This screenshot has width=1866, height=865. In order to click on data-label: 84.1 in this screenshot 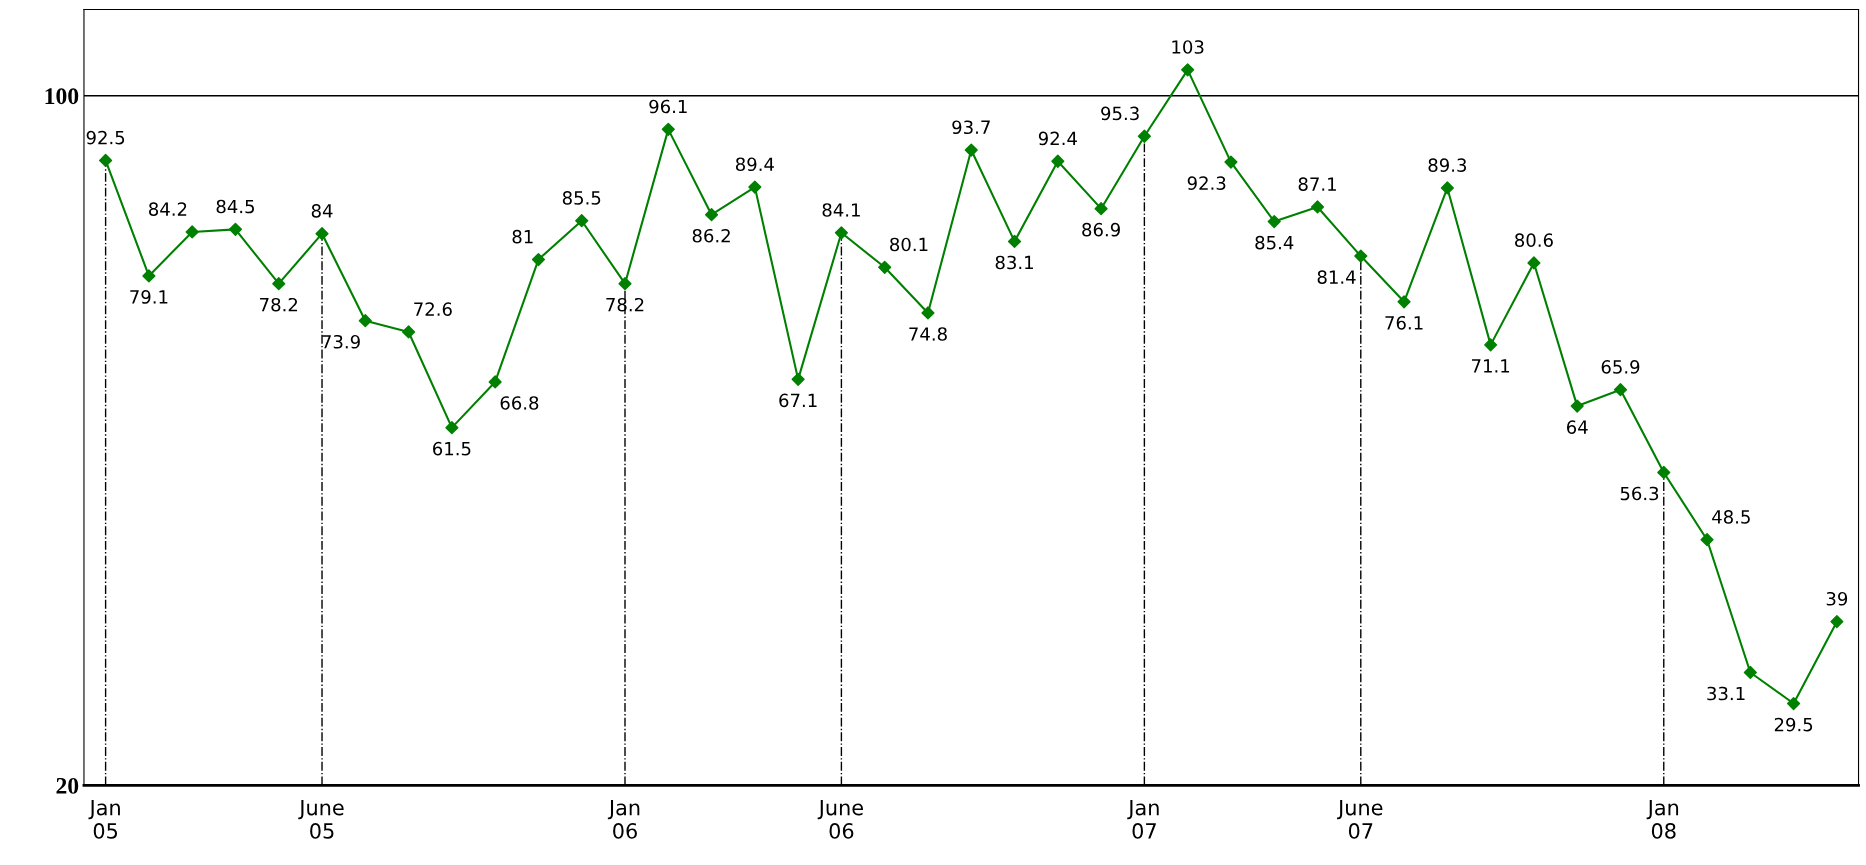, I will do `click(841, 210)`.